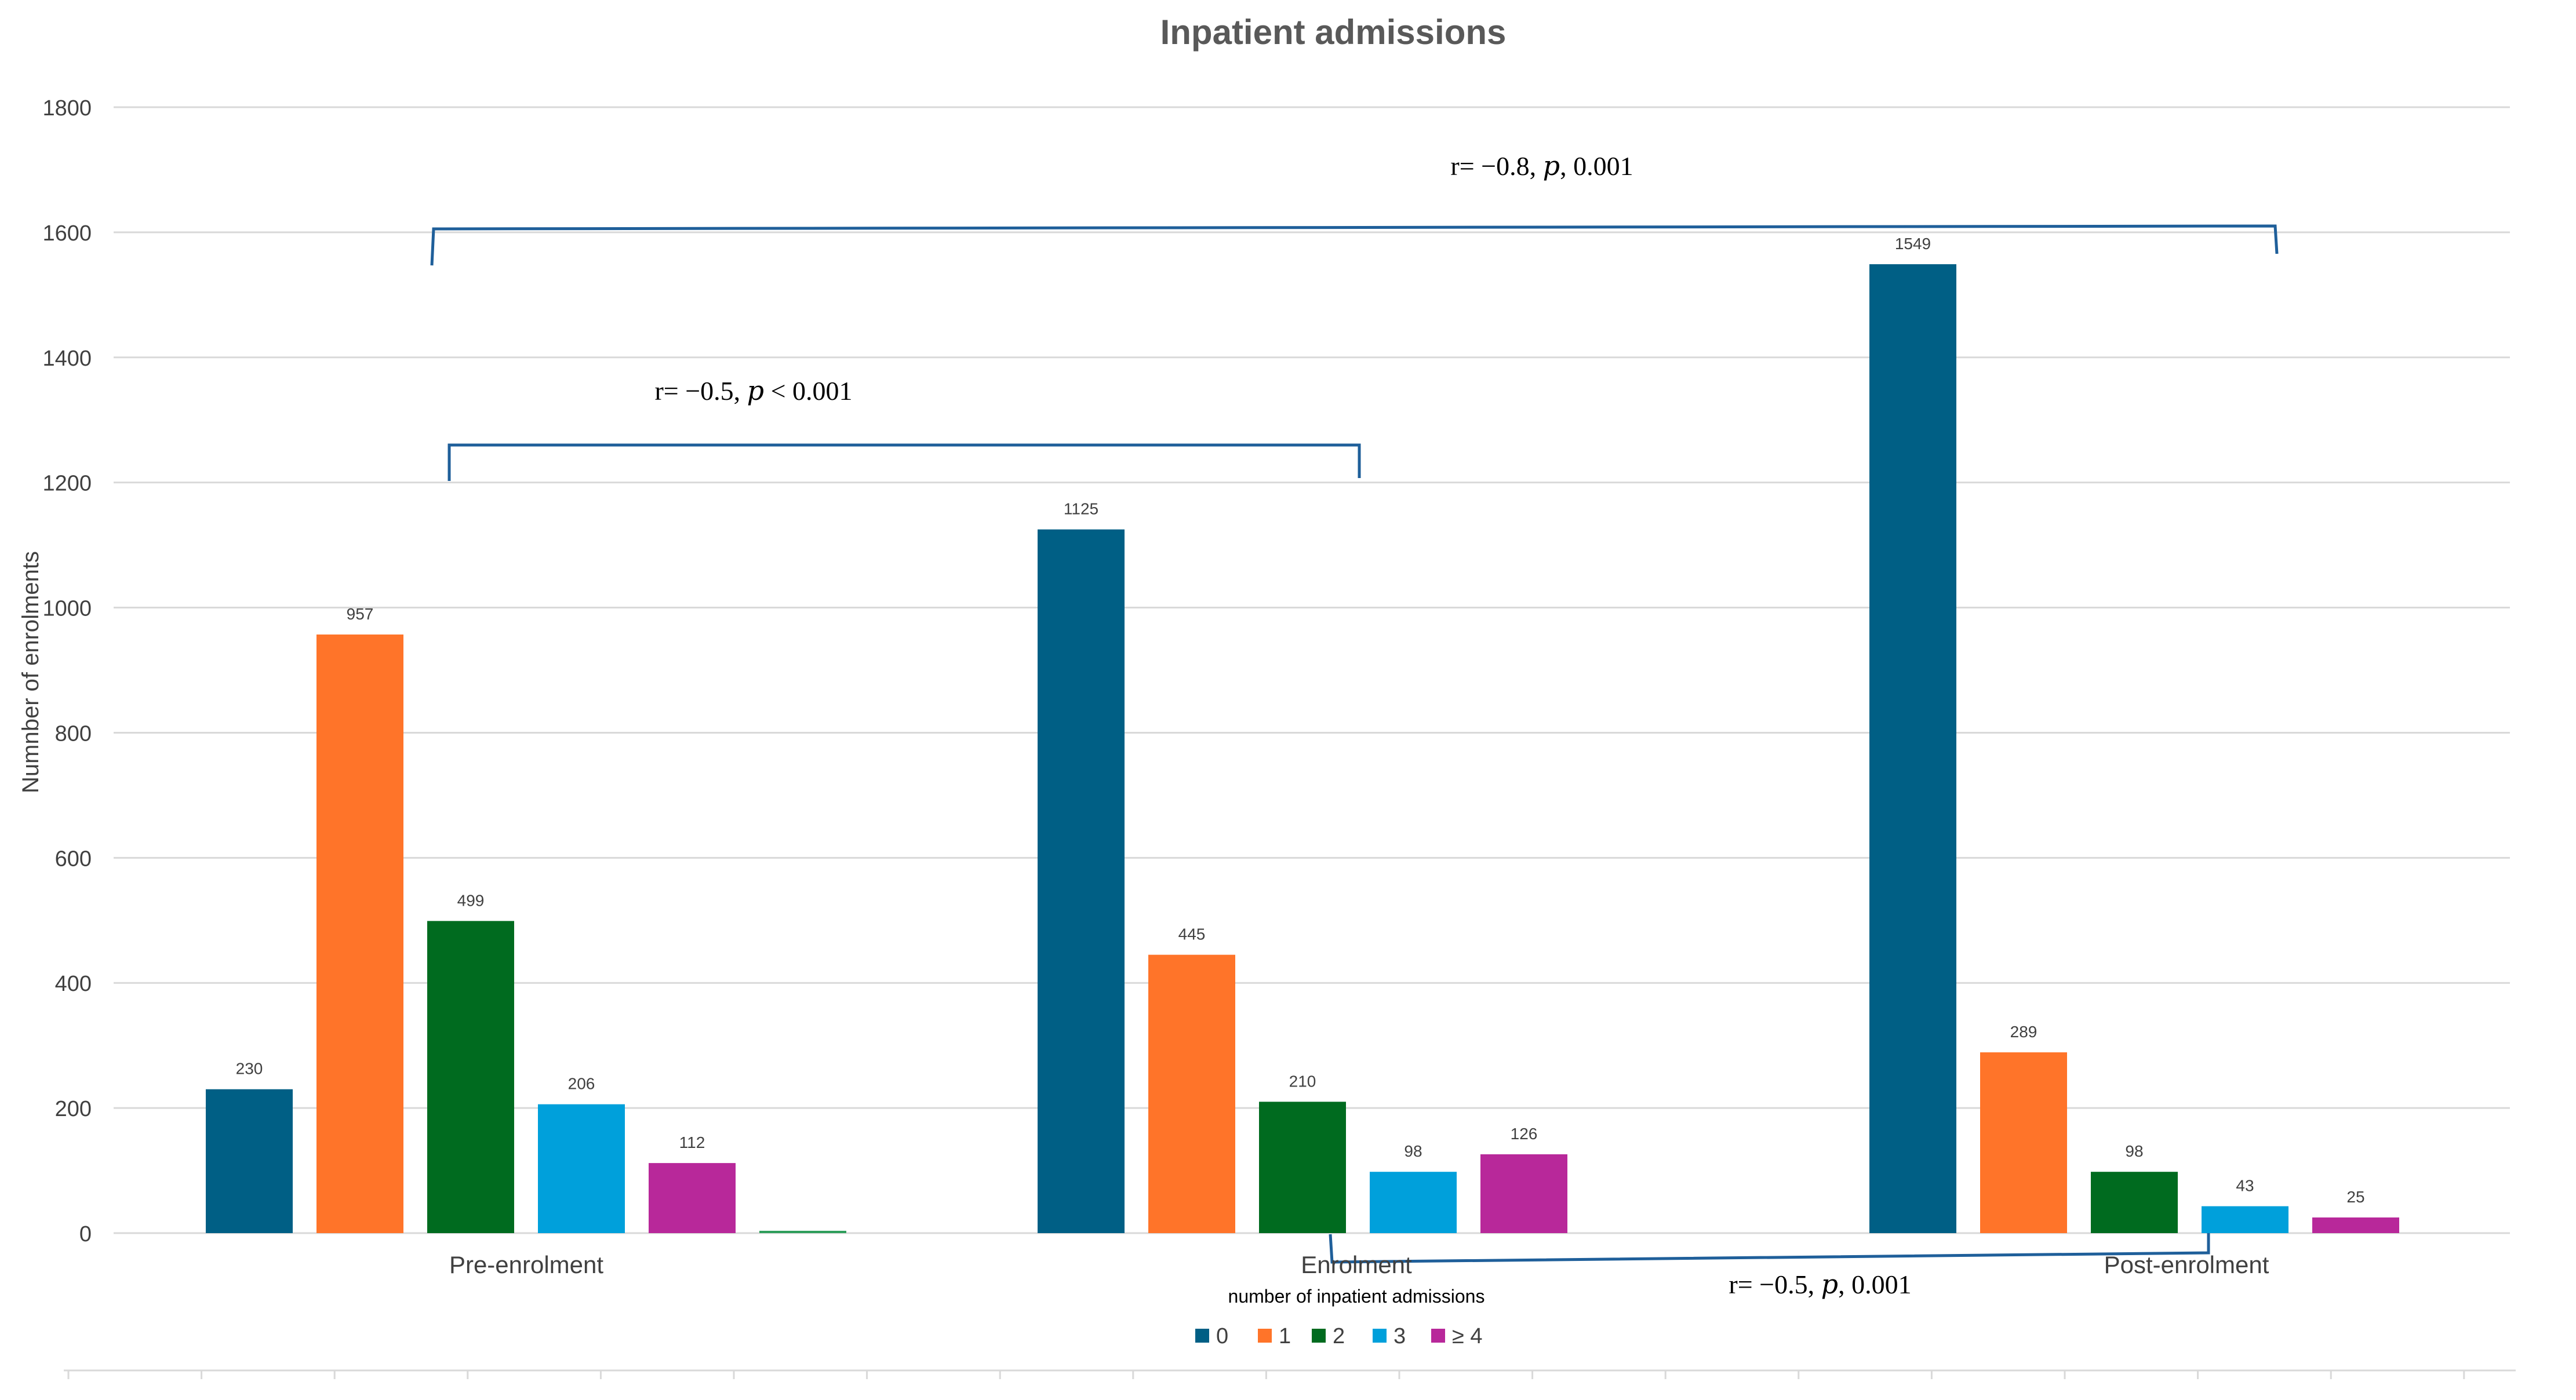  What do you see at coordinates (471, 900) in the screenshot?
I see `data-label: 499` at bounding box center [471, 900].